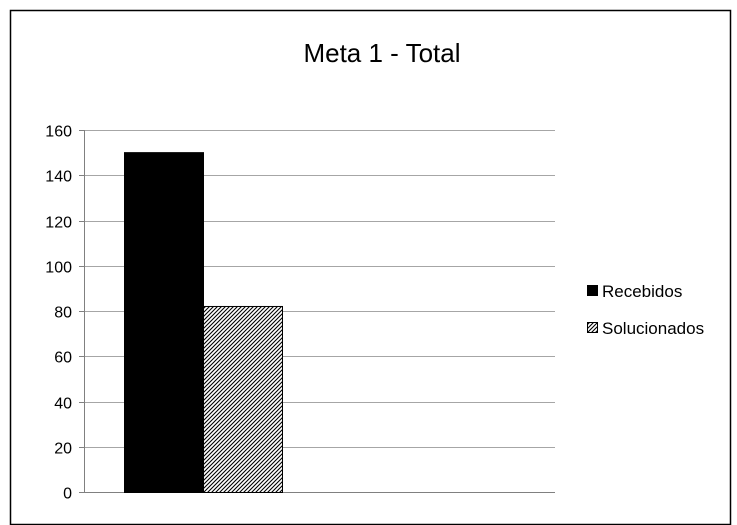 The width and height of the screenshot is (737, 525). I want to click on y-tick-label: 160, so click(58, 132).